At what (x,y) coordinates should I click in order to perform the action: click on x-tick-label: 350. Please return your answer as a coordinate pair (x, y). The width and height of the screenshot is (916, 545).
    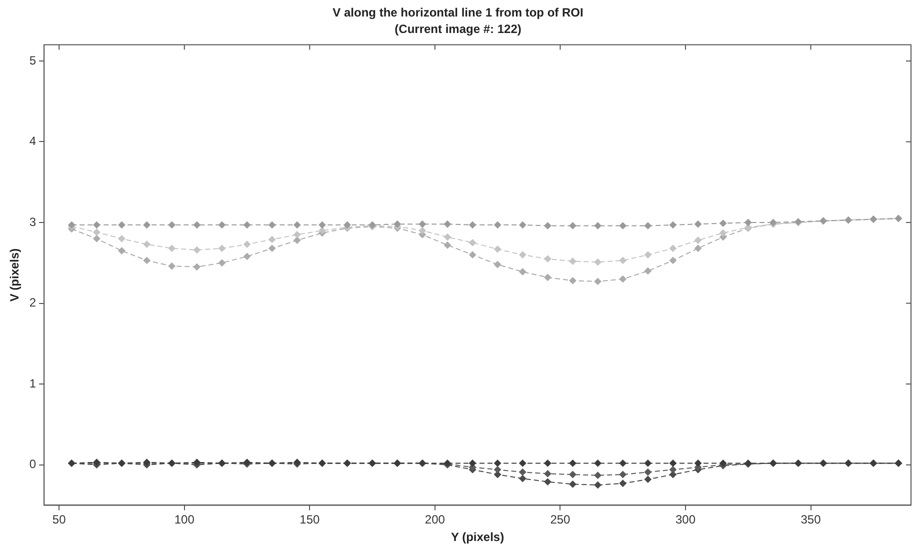
    Looking at the image, I should click on (811, 519).